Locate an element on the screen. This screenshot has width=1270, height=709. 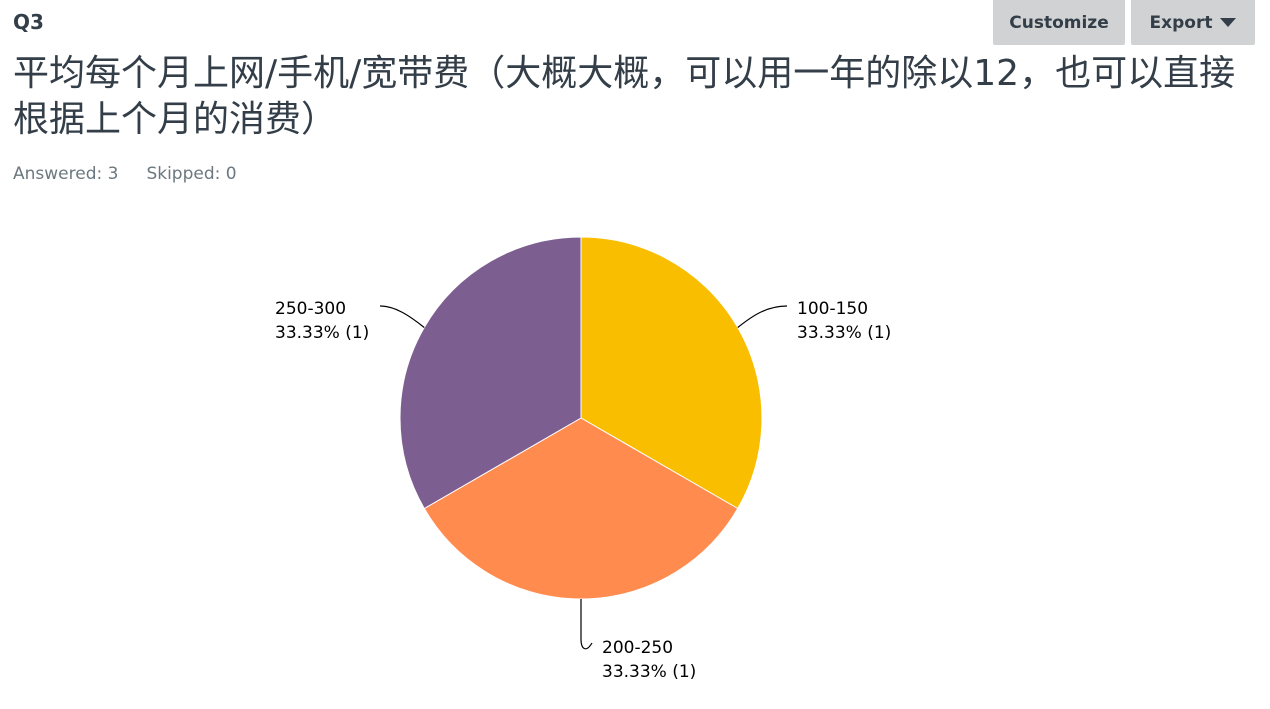
slice-value-100-150: 33.33% (1) is located at coordinates (844, 333).